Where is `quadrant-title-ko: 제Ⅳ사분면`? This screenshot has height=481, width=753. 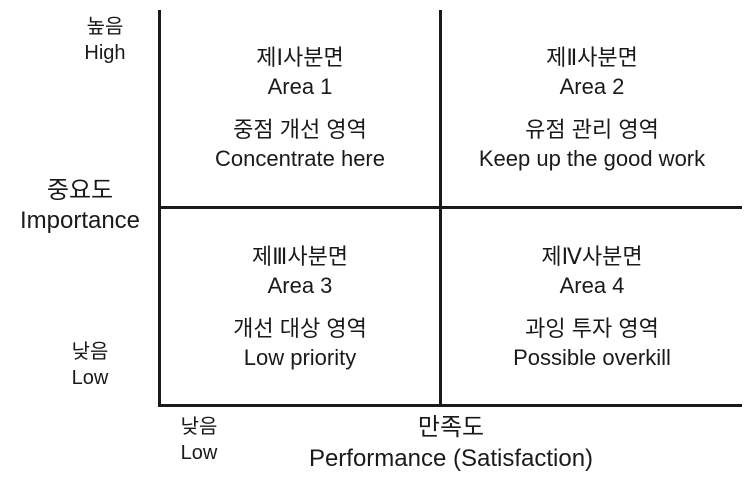
quadrant-title-ko: 제Ⅳ사분면 is located at coordinates (592, 256).